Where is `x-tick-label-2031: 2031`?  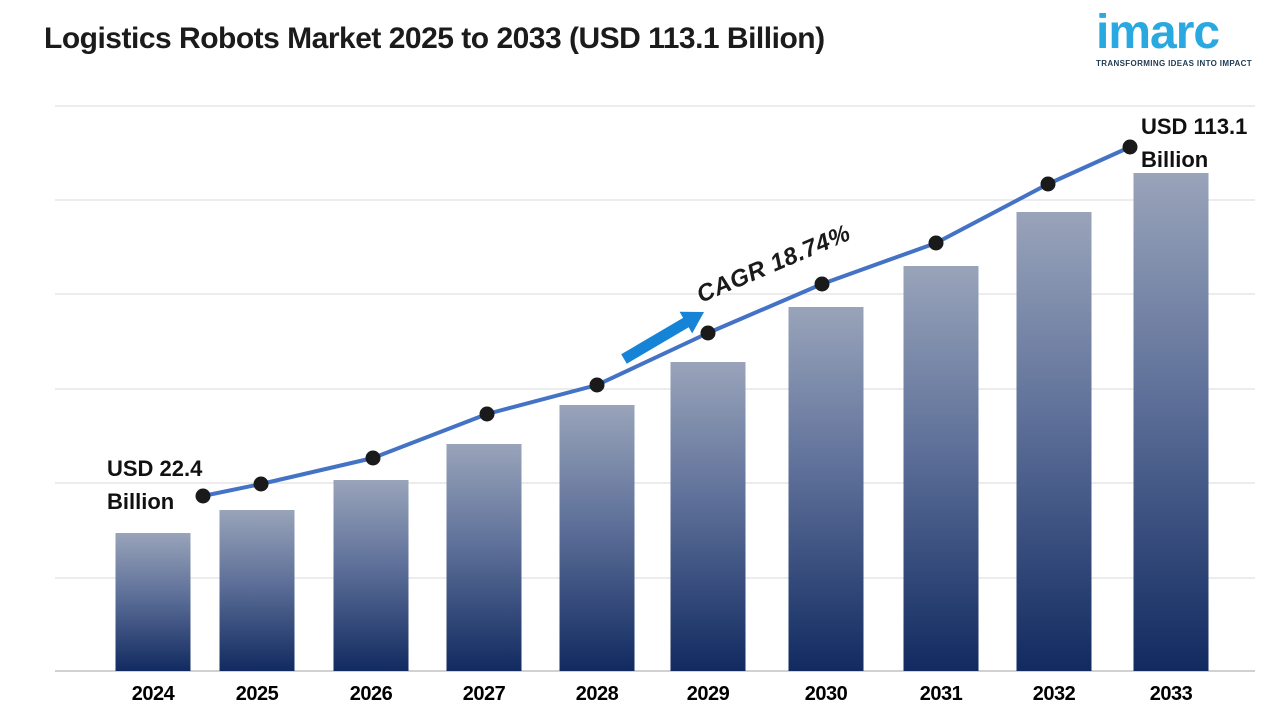
x-tick-label-2031: 2031 is located at coordinates (941, 694).